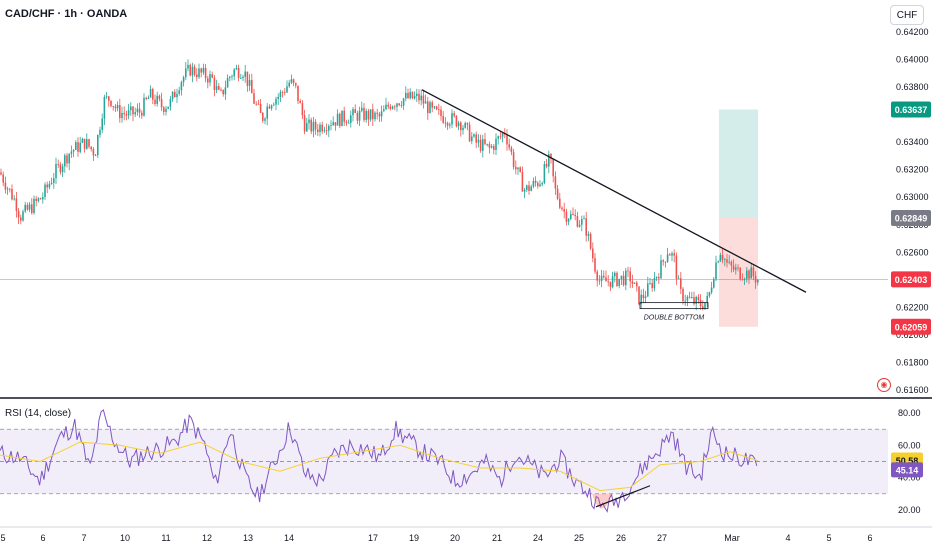  Describe the element at coordinates (602, 501) in the screenshot. I see `rsi-oversold-fill` at that location.